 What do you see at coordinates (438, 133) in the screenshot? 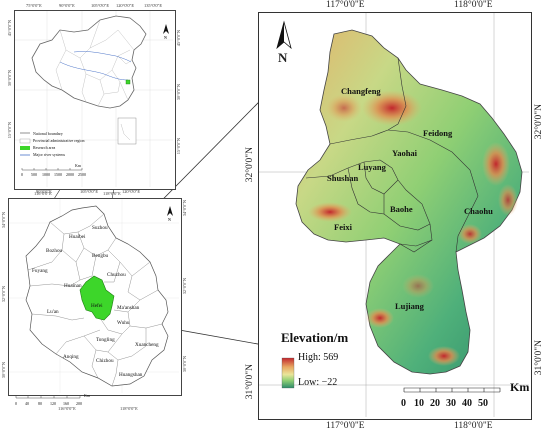
I see `district-label: Feidong` at bounding box center [438, 133].